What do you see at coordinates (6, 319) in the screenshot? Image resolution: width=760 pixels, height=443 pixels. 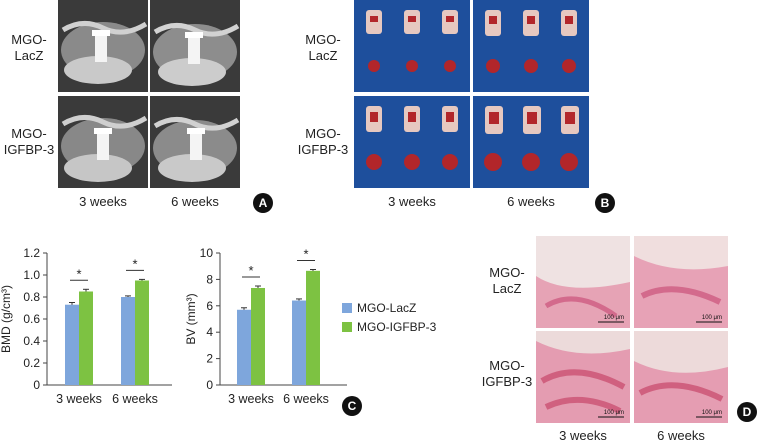 I see `y-axis-label: BMD (g/cm³)` at bounding box center [6, 319].